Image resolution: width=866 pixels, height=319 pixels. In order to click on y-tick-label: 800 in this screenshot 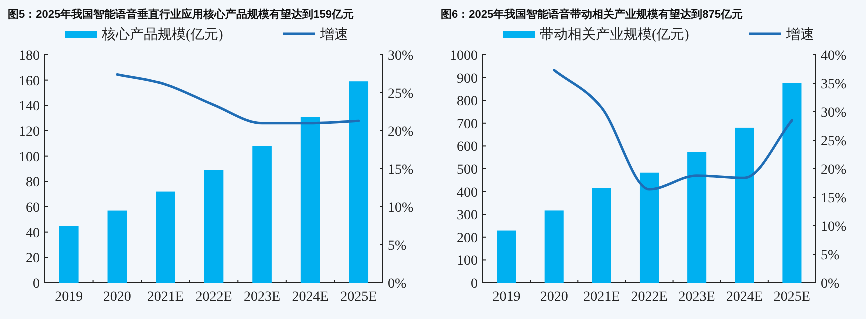, I will do `click(467, 102)`.